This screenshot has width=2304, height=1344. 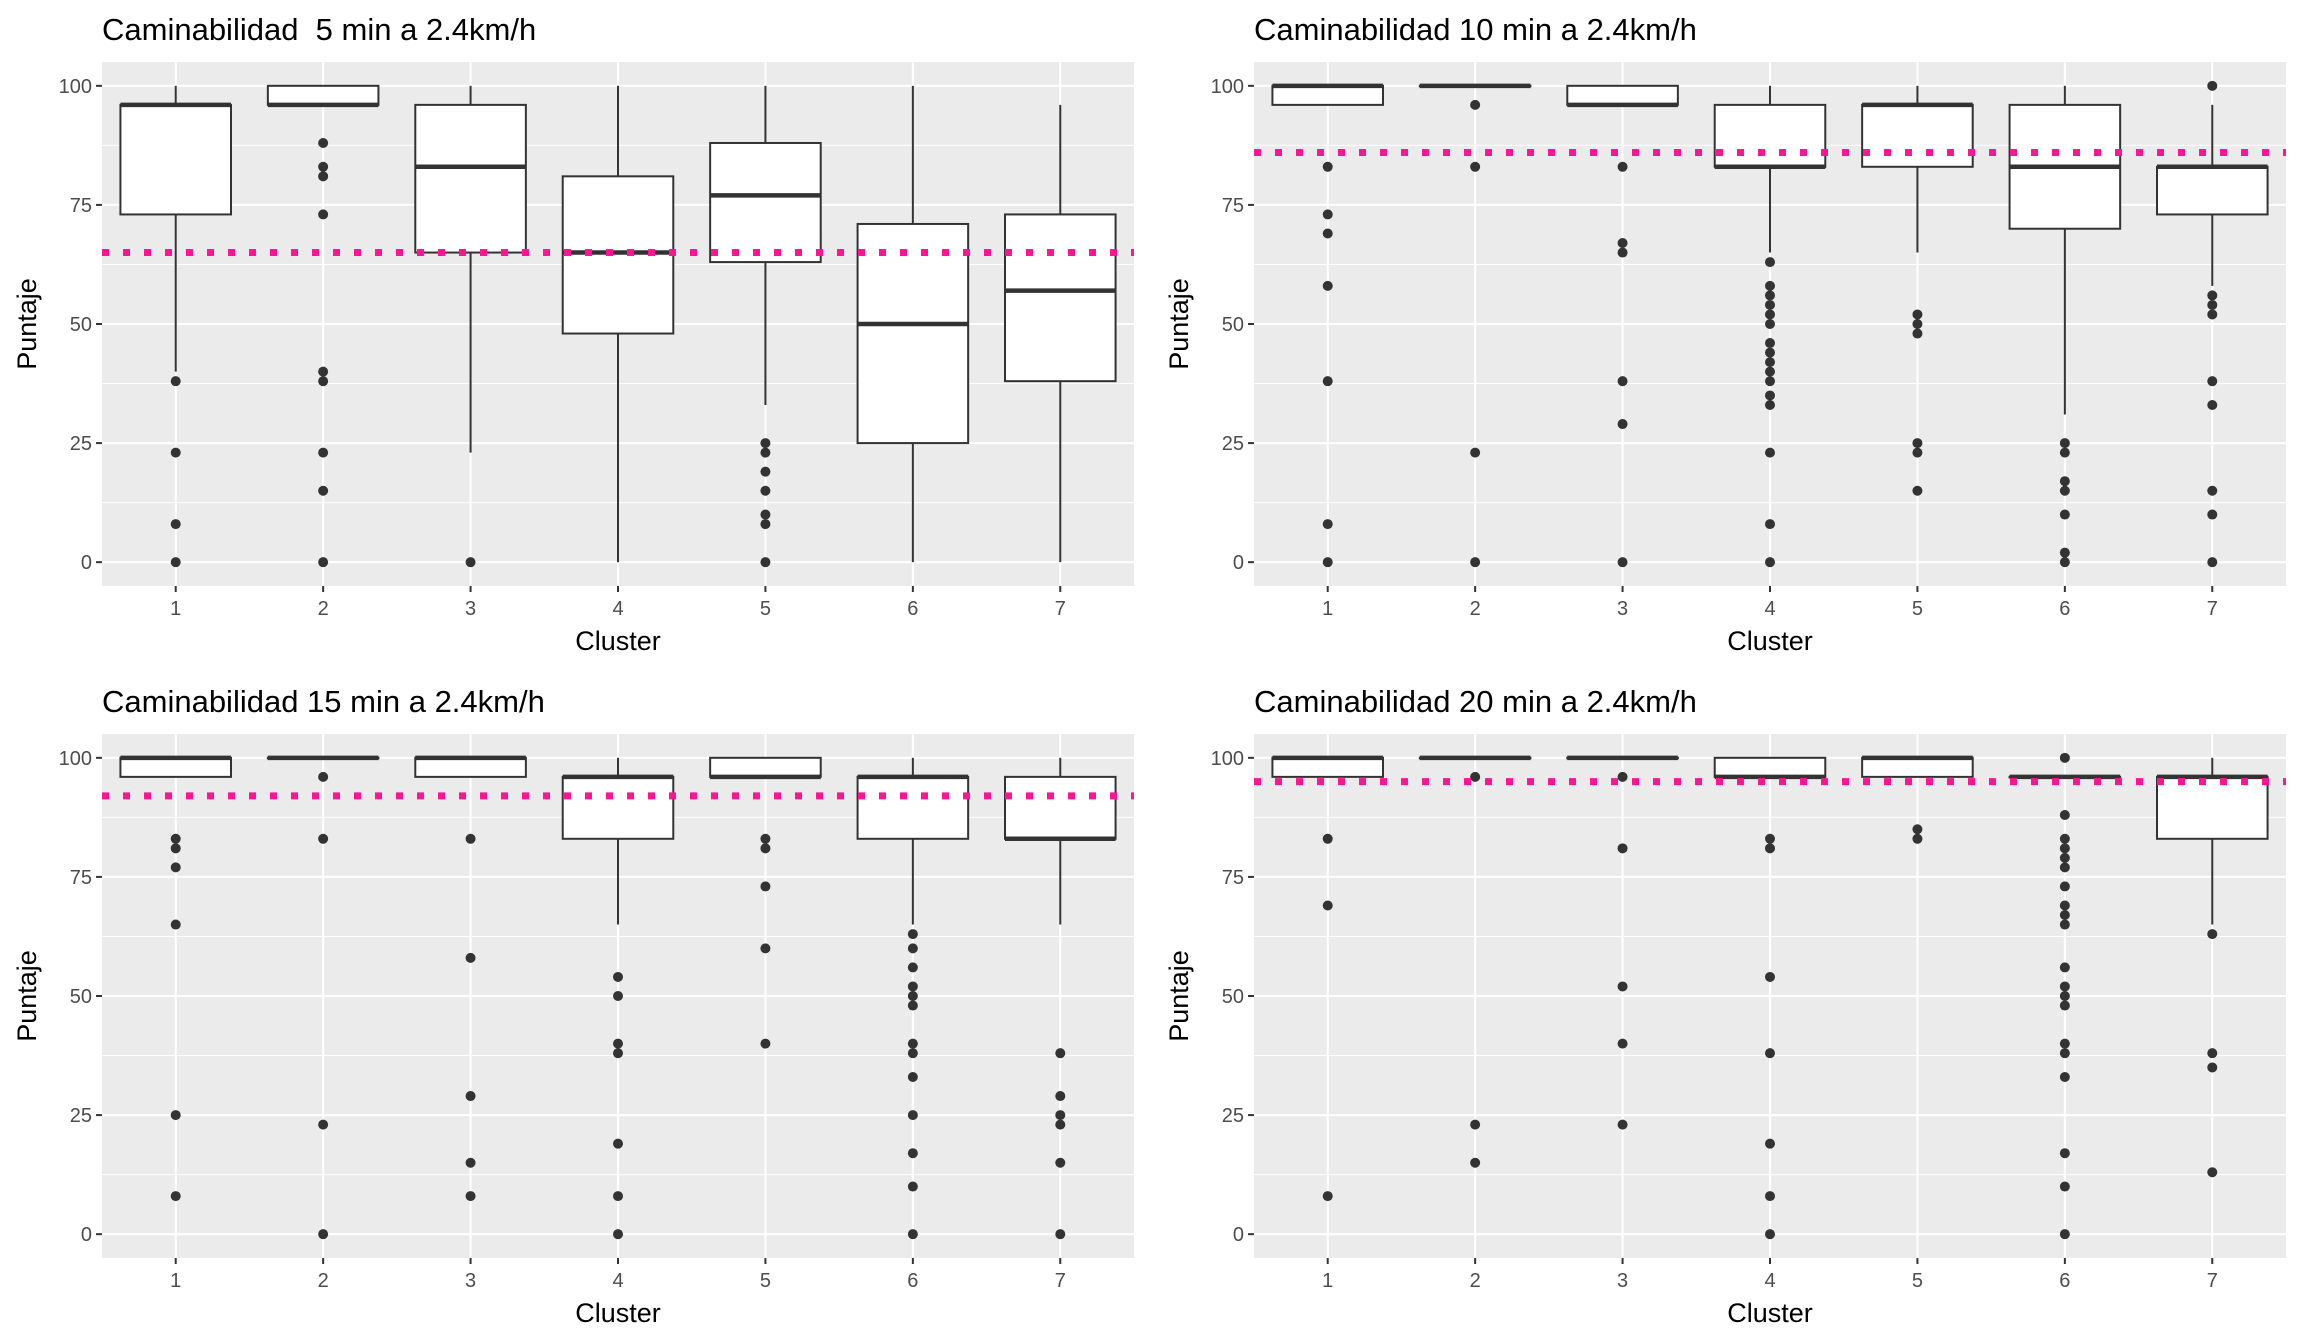 I want to click on panel-title: Caminabilidad 10 min a 2.4km/h, so click(x=1475, y=29).